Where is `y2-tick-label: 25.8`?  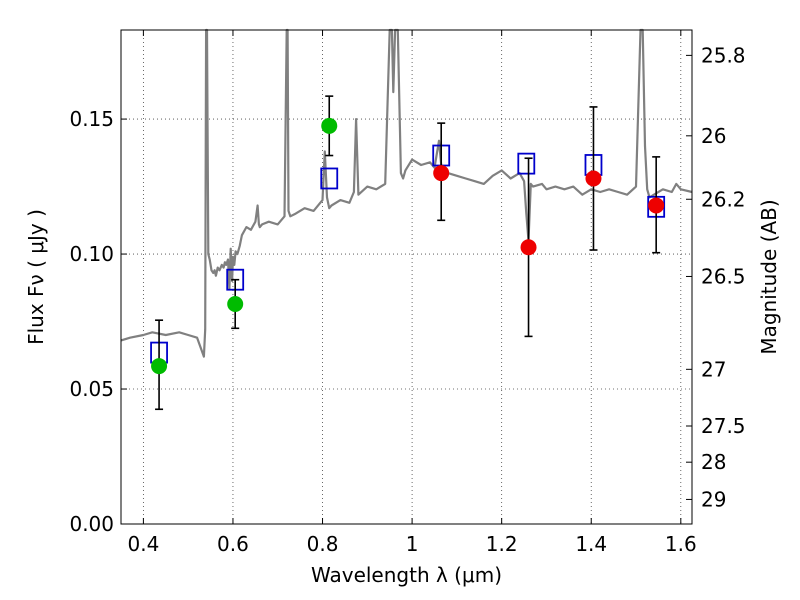 y2-tick-label: 25.8 is located at coordinates (723, 55).